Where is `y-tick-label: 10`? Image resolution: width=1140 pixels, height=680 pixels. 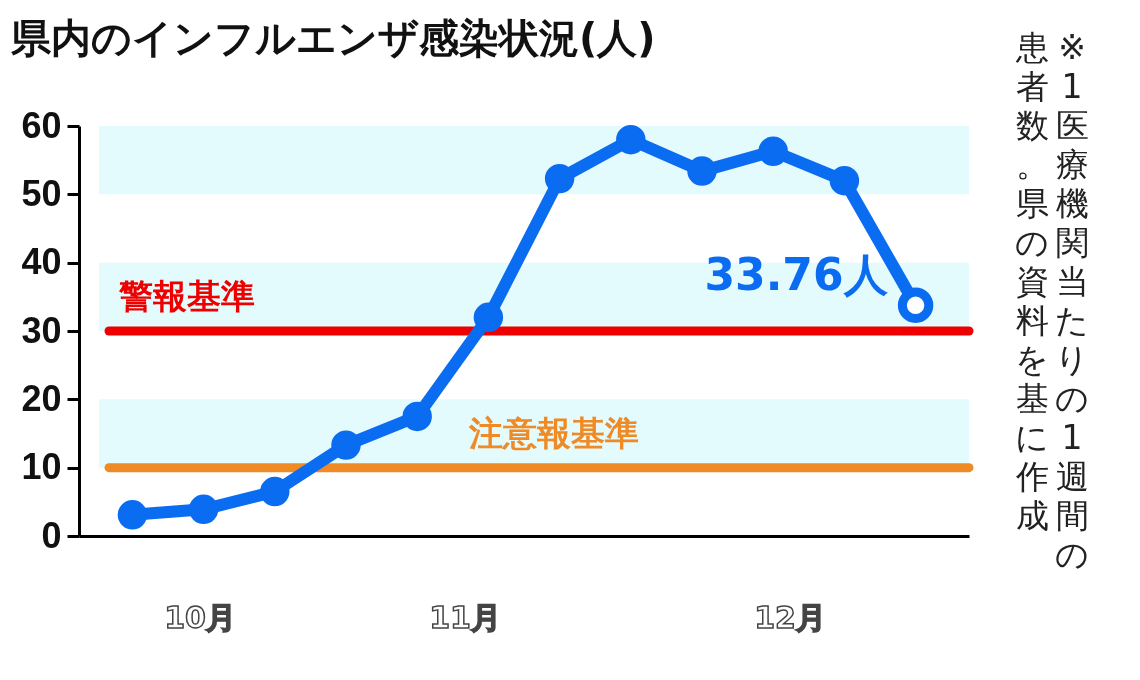 y-tick-label: 10 is located at coordinates (41, 467).